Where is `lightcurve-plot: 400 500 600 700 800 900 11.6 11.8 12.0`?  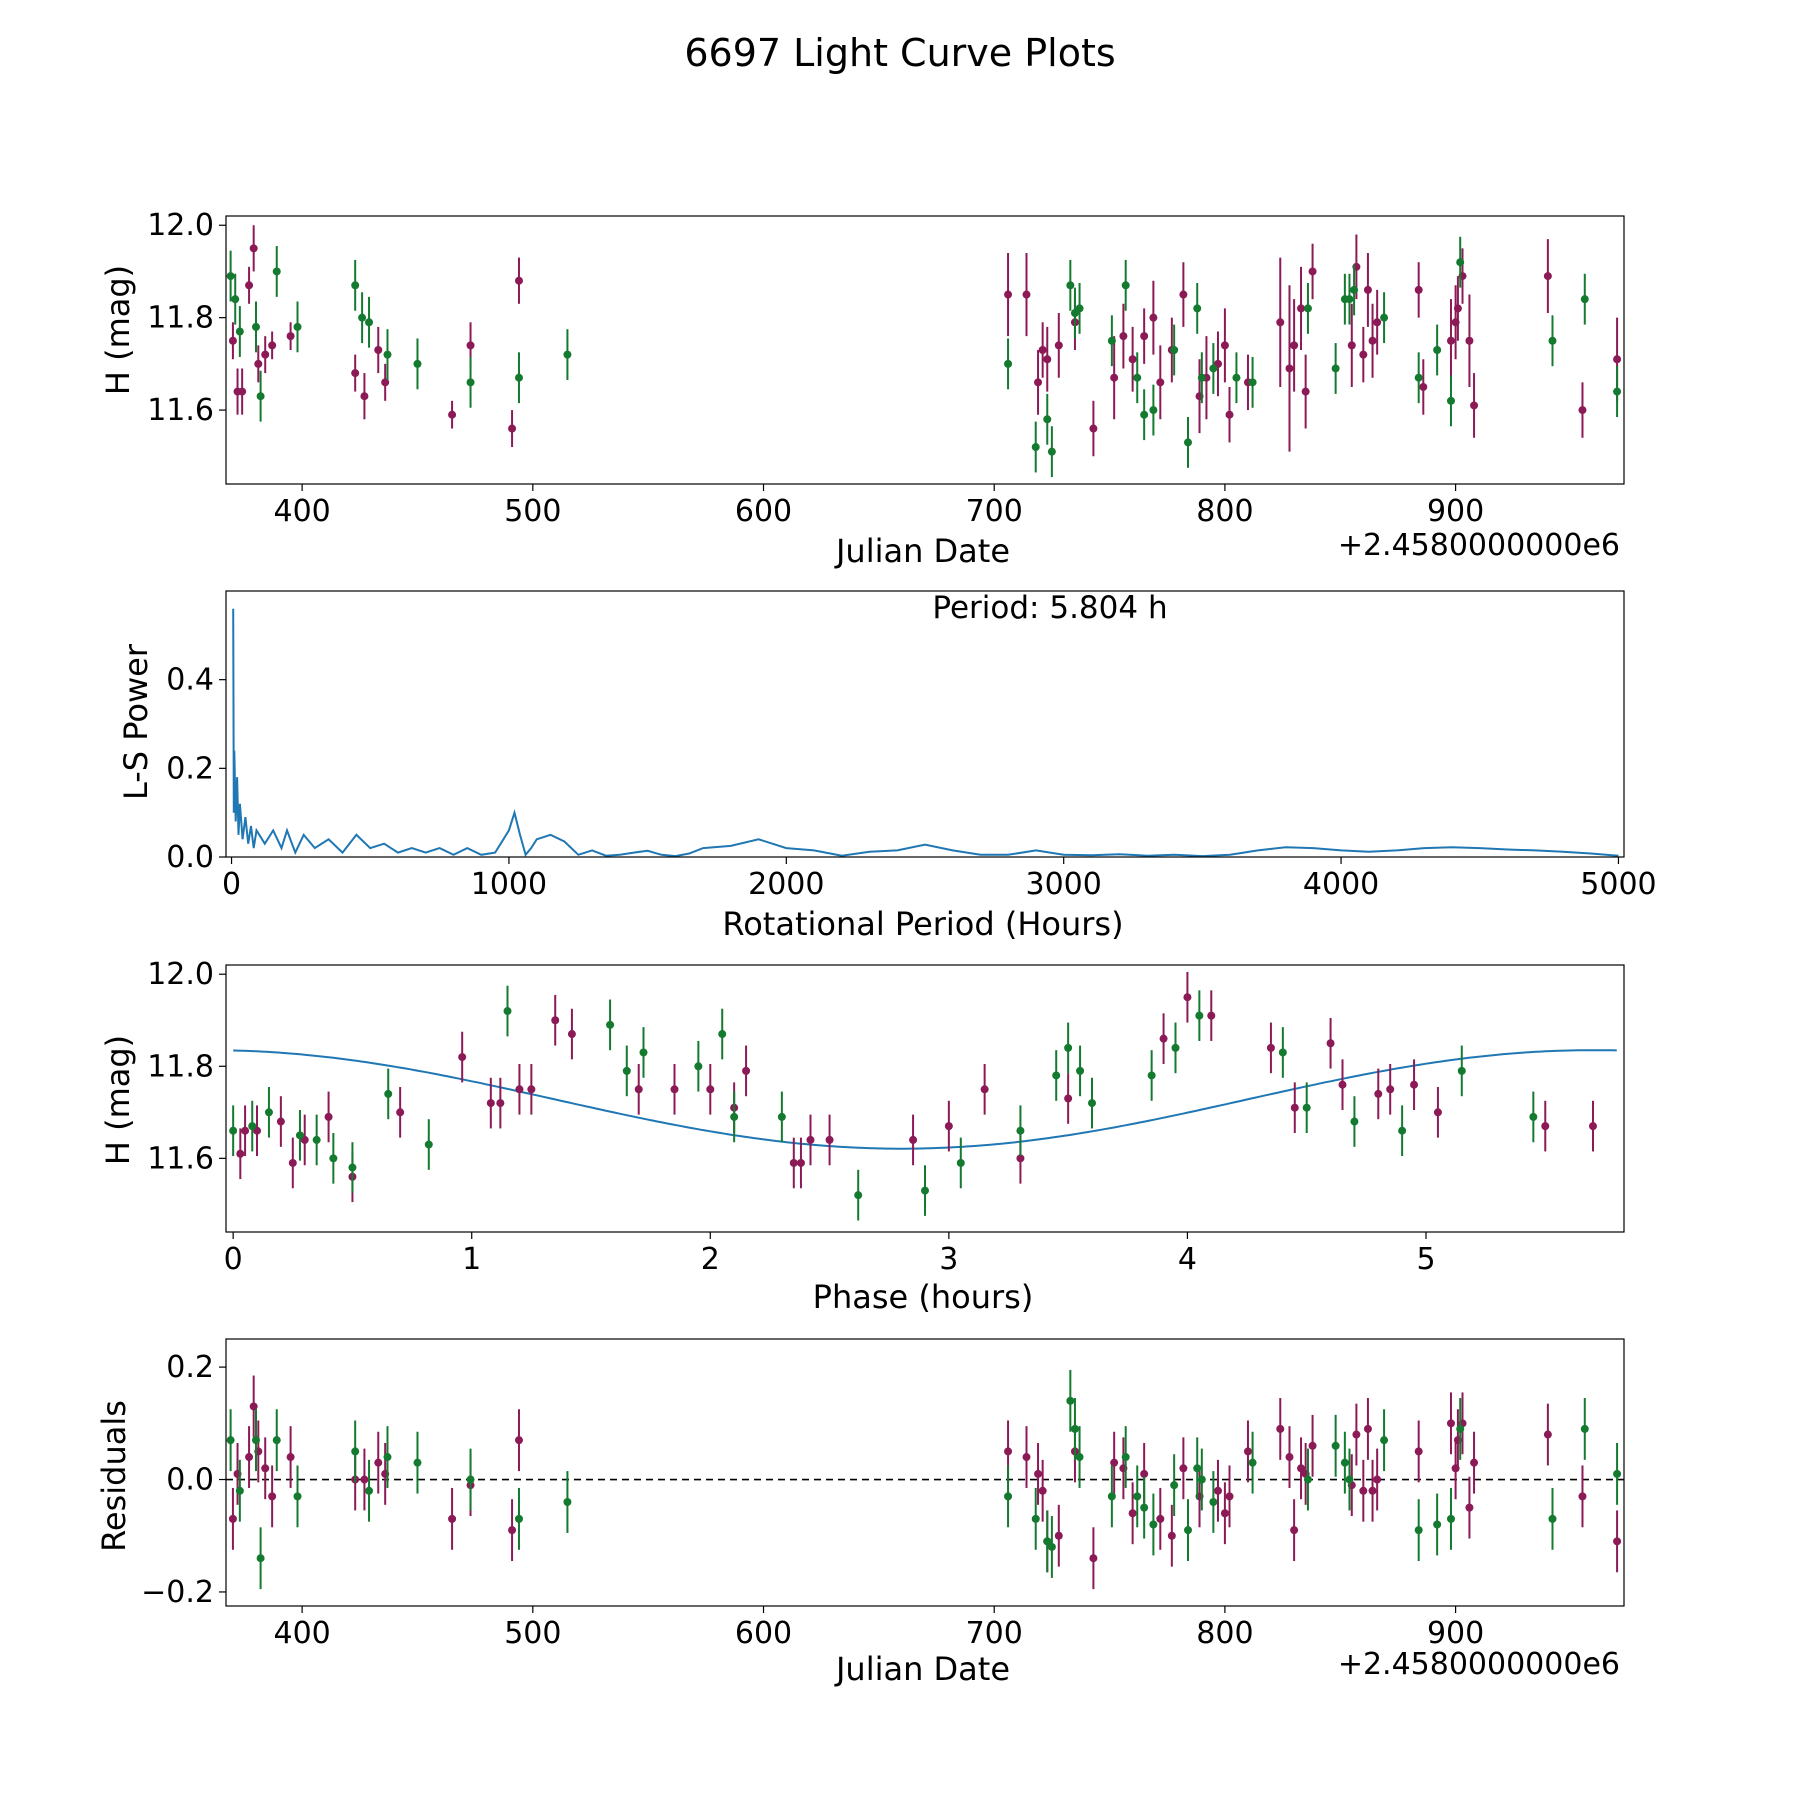
lightcurve-plot: 400 500 600 700 800 900 11.6 11.8 12.0 is located at coordinates (886, 368).